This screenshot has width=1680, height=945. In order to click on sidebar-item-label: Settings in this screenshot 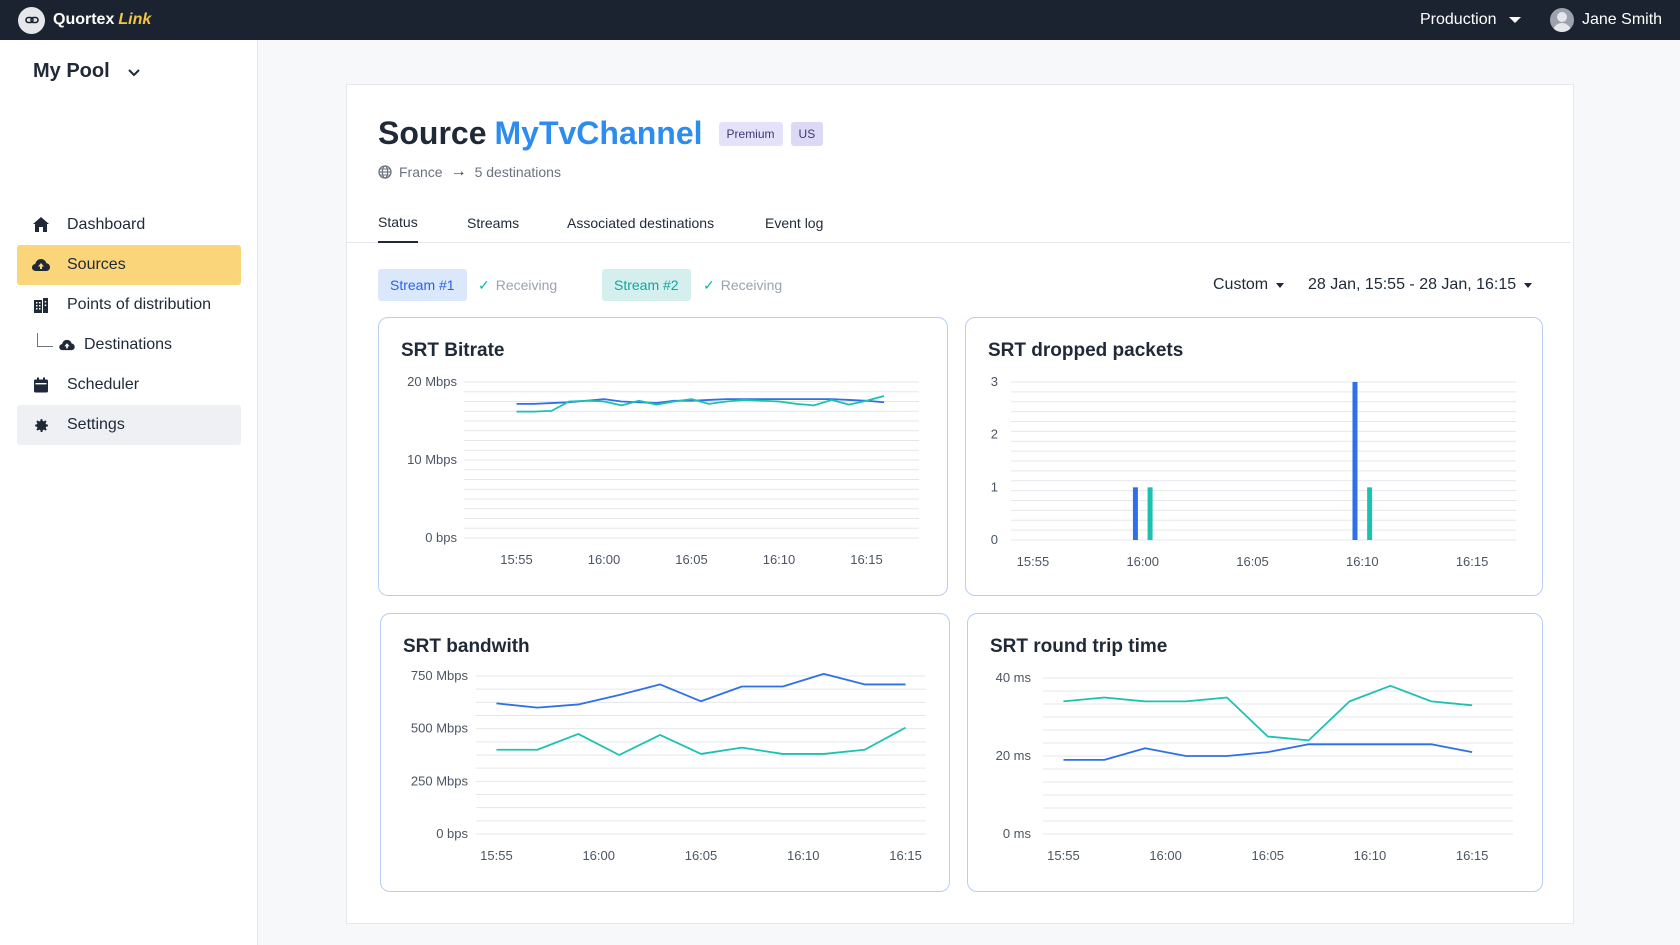, I will do `click(96, 424)`.